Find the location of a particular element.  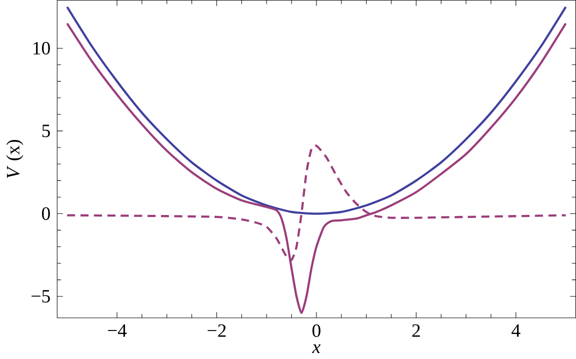

y-axis-title: V (x) is located at coordinates (15, 159).